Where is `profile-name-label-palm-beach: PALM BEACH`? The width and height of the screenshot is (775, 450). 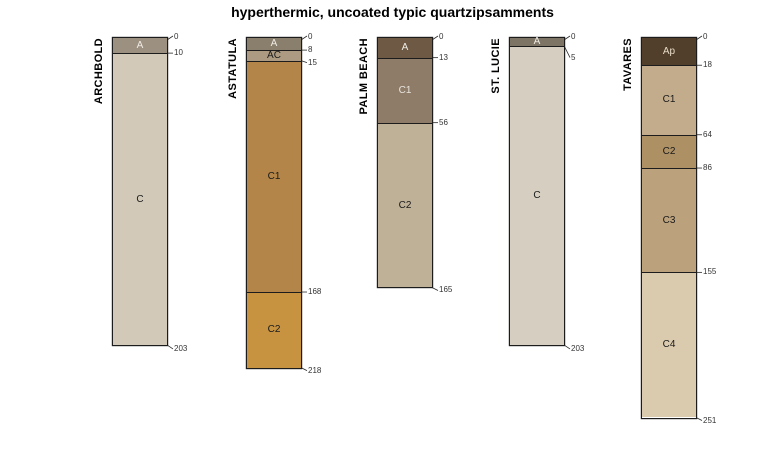
profile-name-label-palm-beach: PALM BEACH is located at coordinates (364, 76).